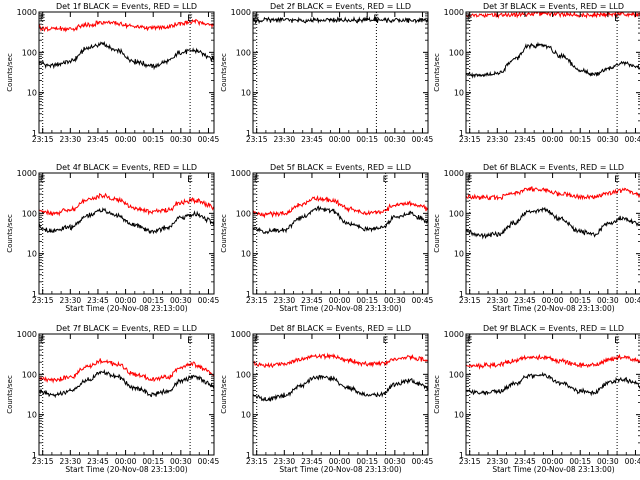 Image resolution: width=640 pixels, height=480 pixels. Describe the element at coordinates (553, 328) in the screenshot. I see `panel-title: Det 9f BLACK = Events, RED = LLD` at that location.